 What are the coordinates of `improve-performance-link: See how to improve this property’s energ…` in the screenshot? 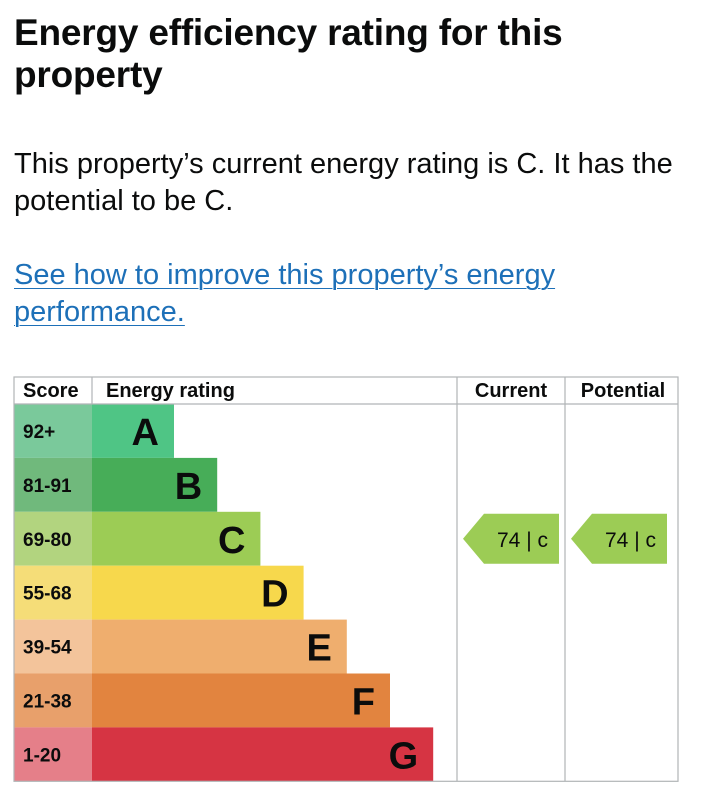 It's located at (285, 293).